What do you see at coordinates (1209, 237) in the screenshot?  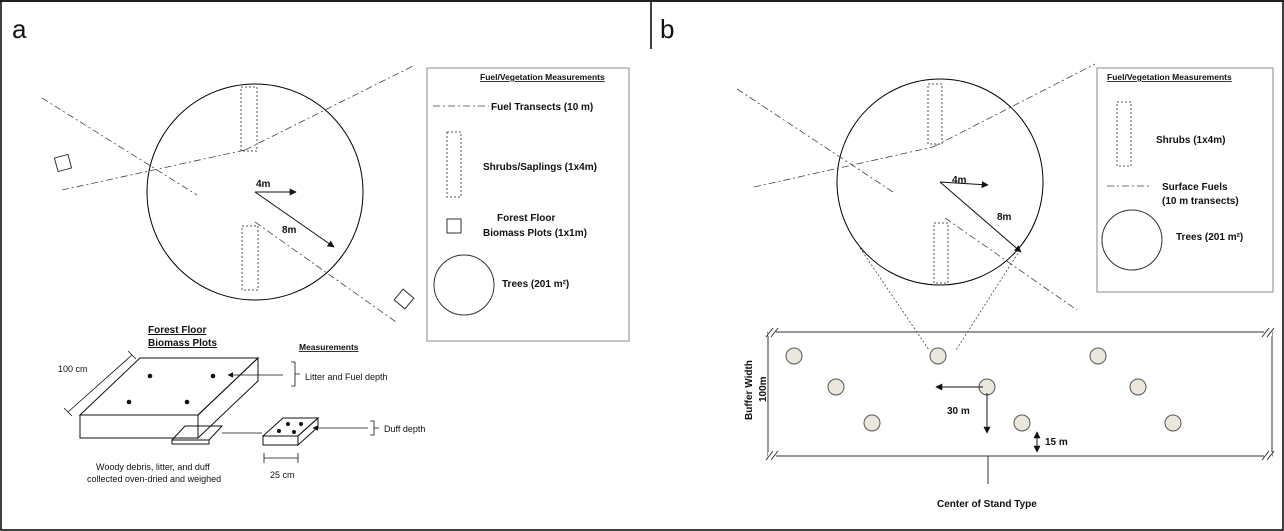 I see `legend-b-trees: Trees (201 m²)` at bounding box center [1209, 237].